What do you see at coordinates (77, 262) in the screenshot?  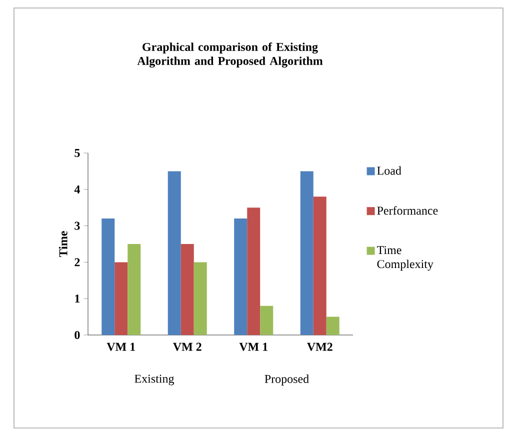 I see `y-tick-label: 2` at bounding box center [77, 262].